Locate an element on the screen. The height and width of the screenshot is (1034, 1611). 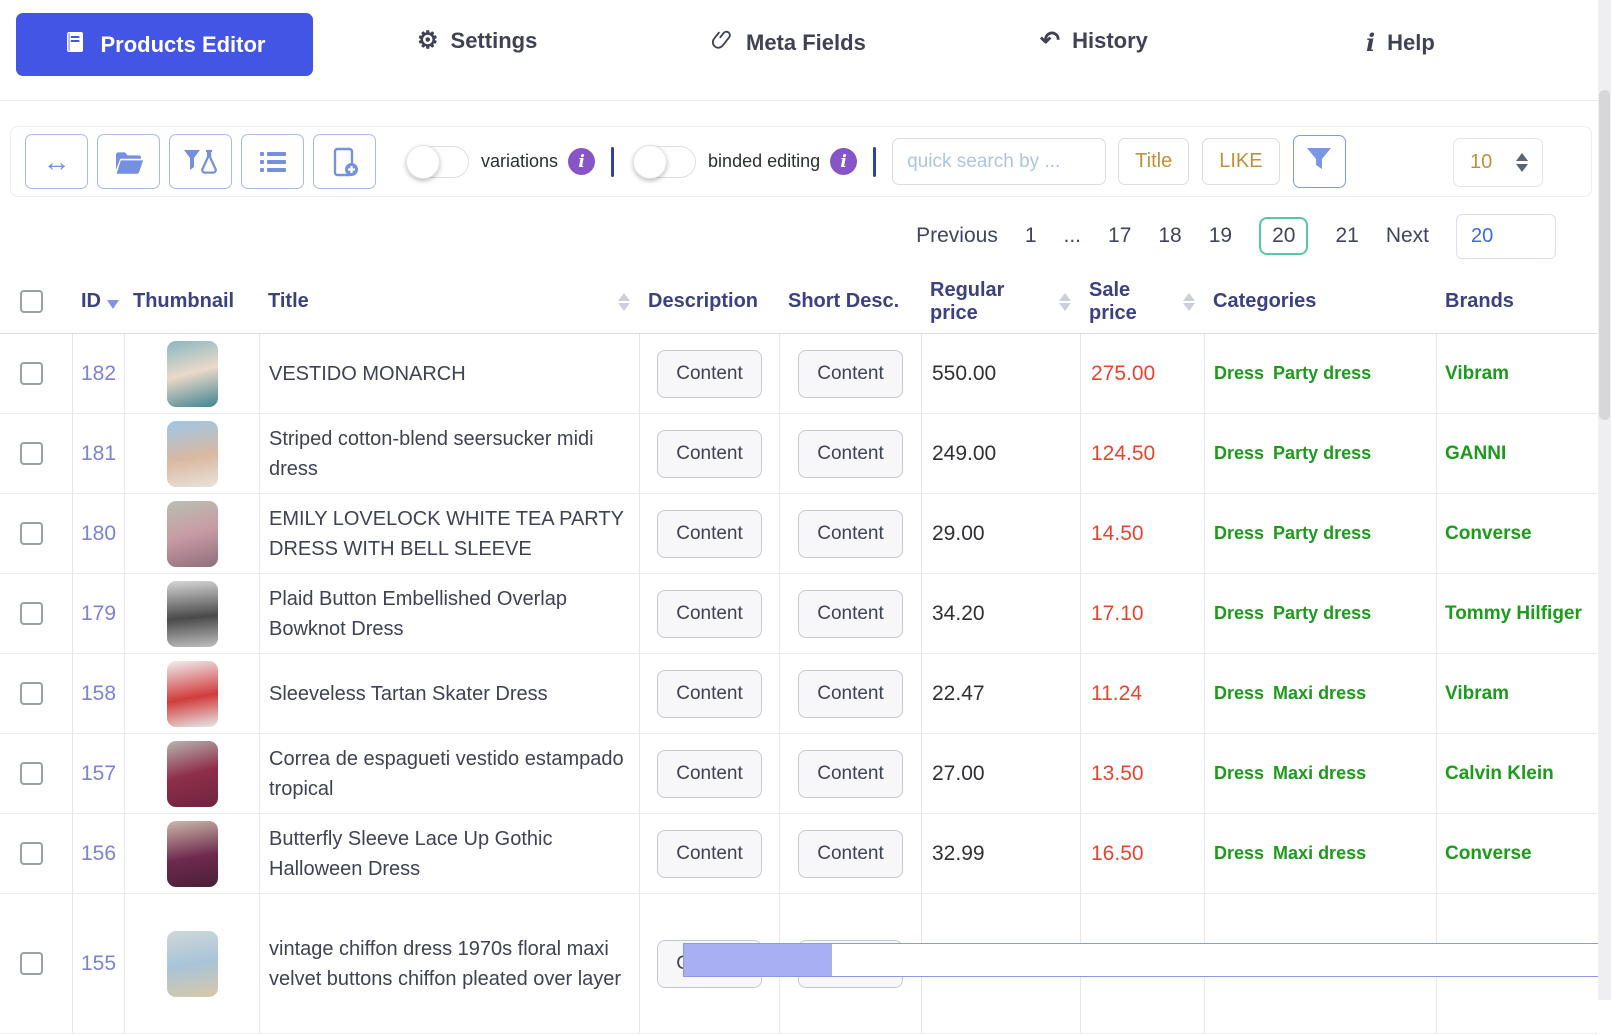
regular-price: 32.99 is located at coordinates (958, 853).